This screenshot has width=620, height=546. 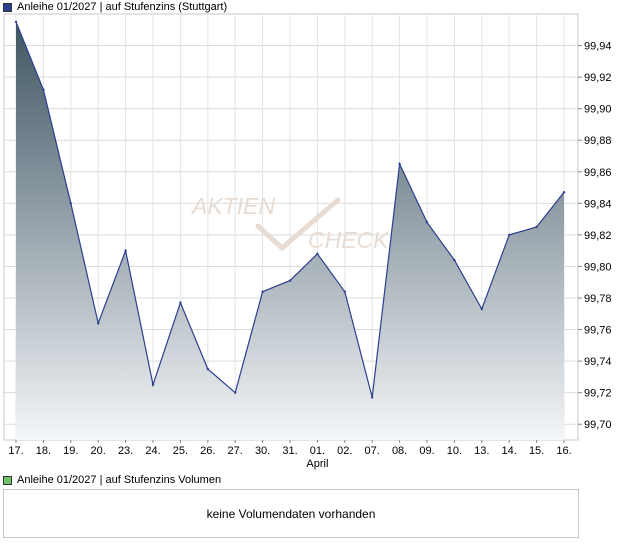 I want to click on x-tick-label: 16., so click(x=563, y=451).